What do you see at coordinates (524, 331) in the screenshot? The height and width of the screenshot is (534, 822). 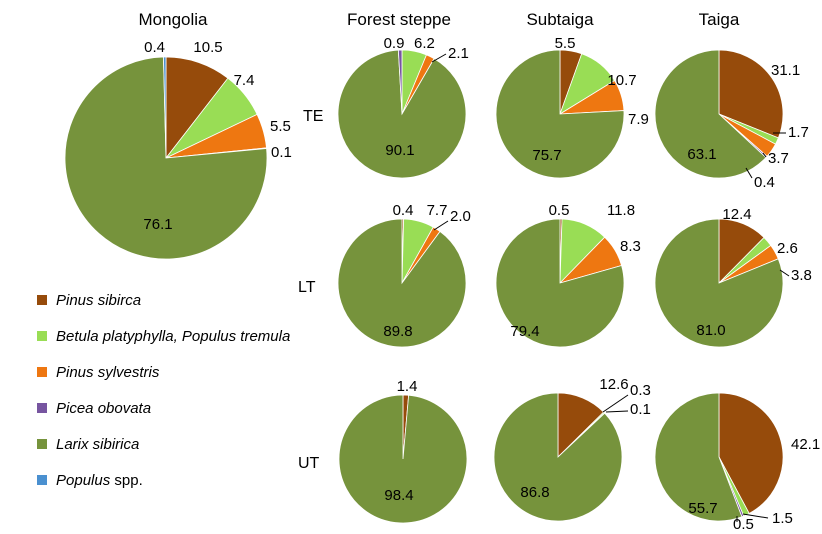 I see `data-label: 79.4` at bounding box center [524, 331].